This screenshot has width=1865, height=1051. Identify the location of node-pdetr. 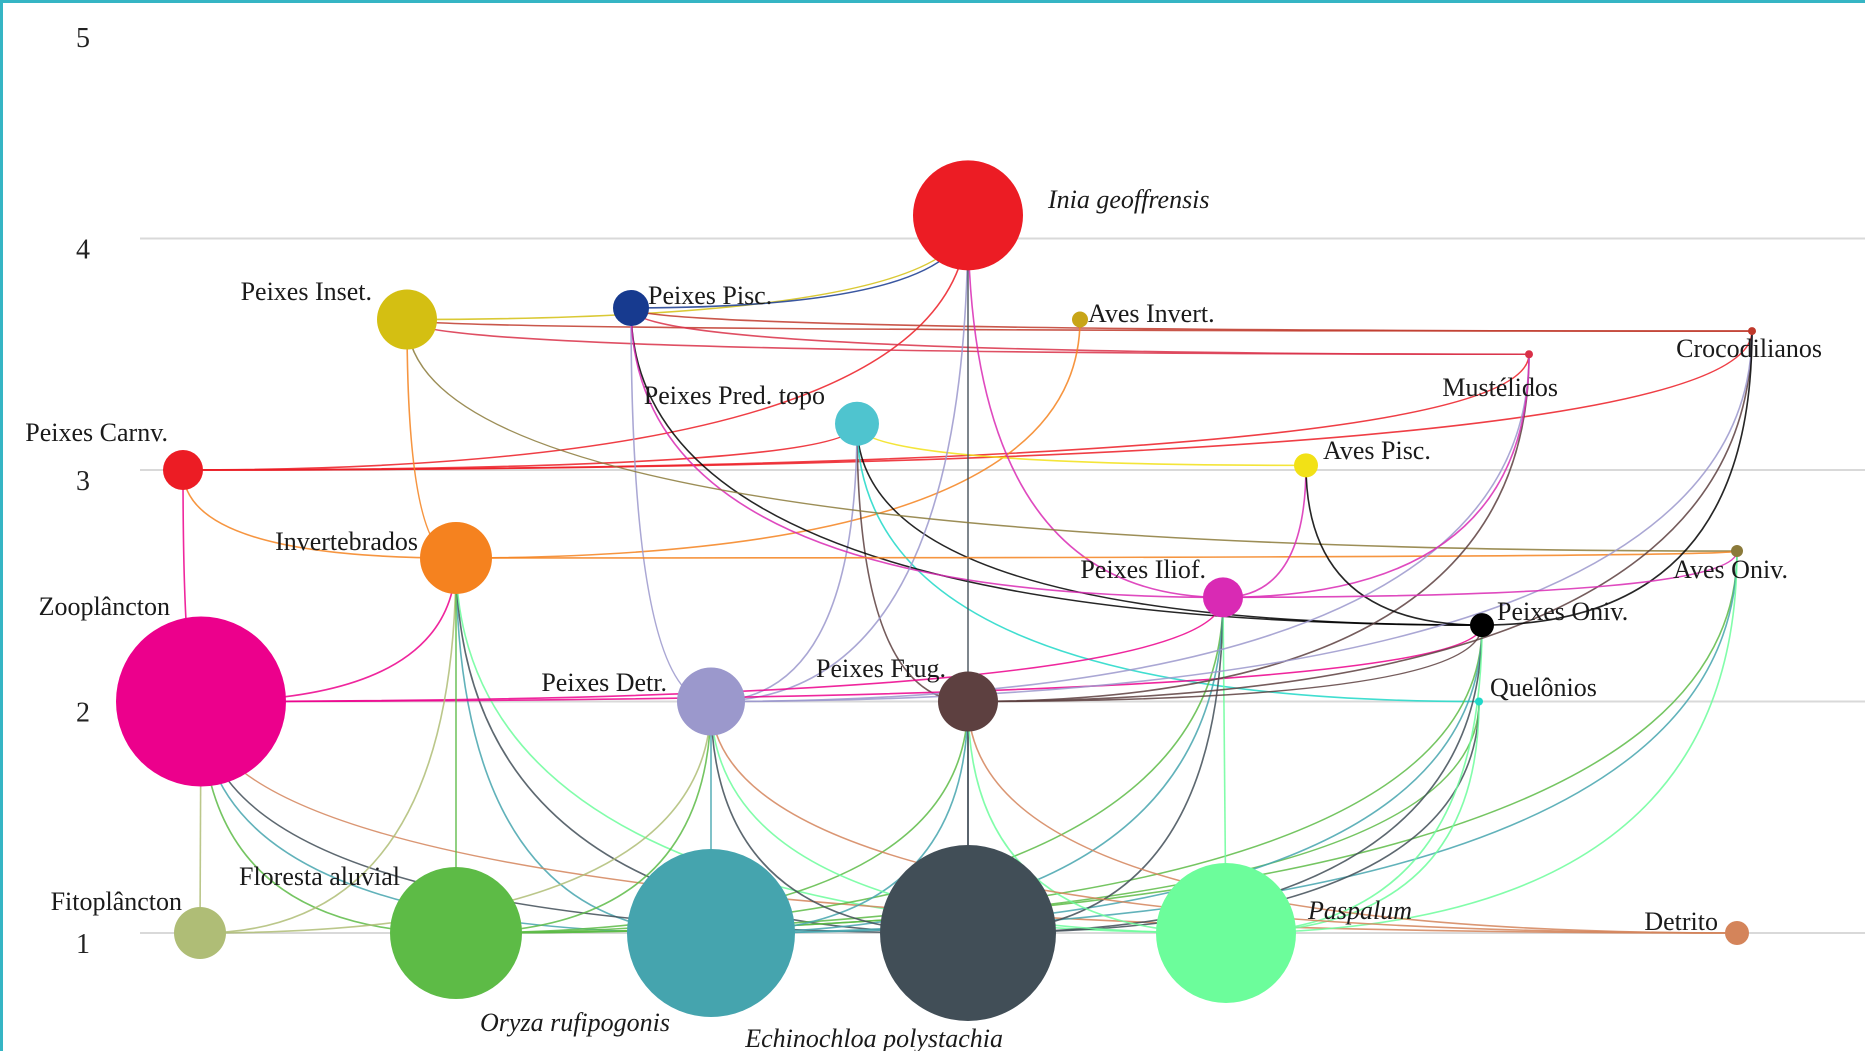
(711, 701).